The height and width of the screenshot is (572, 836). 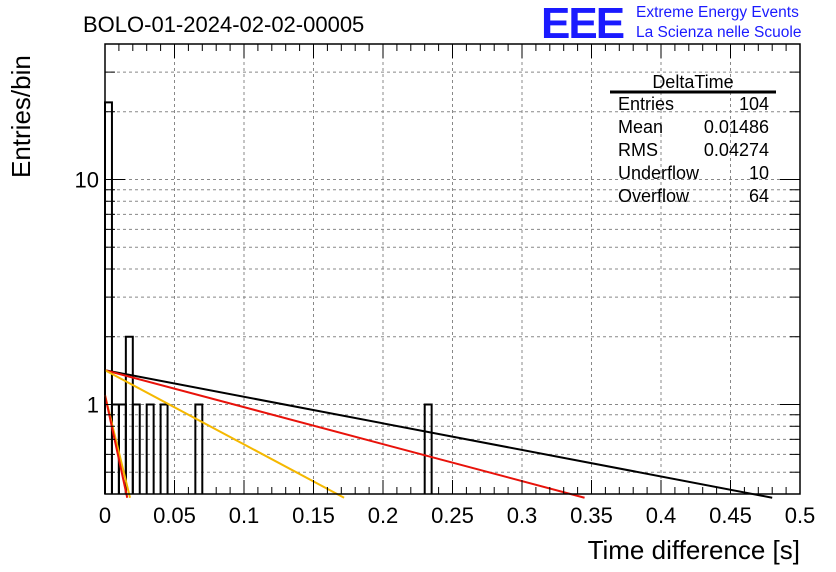 What do you see at coordinates (21, 116) in the screenshot?
I see `y-axis-label: Entries/bin` at bounding box center [21, 116].